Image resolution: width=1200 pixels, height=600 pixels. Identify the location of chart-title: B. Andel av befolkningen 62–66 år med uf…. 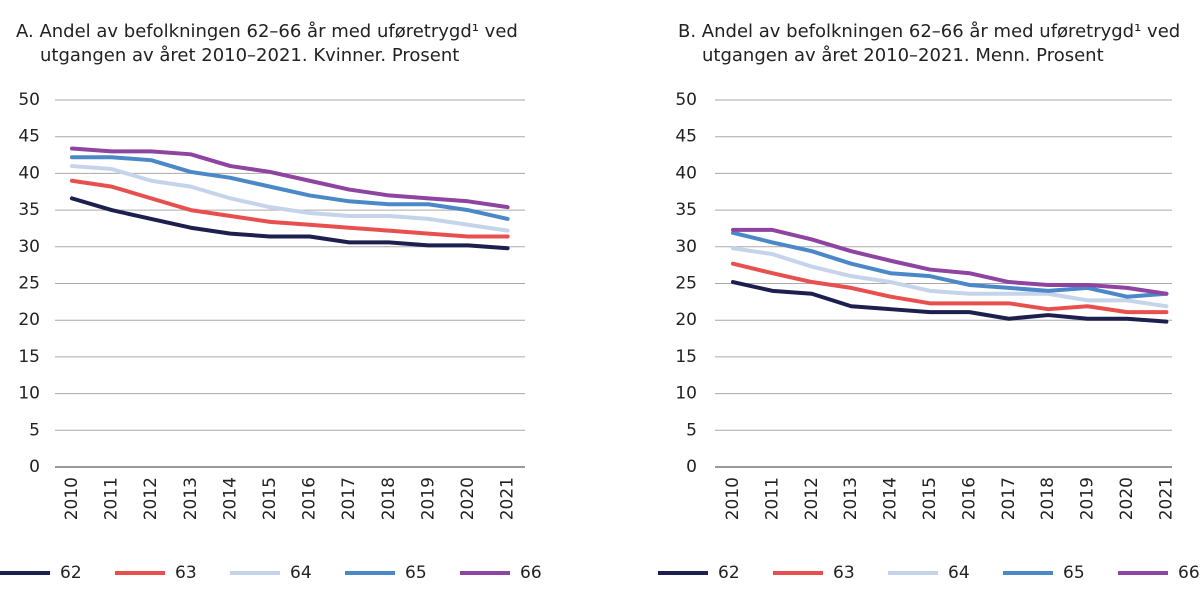
(929, 43).